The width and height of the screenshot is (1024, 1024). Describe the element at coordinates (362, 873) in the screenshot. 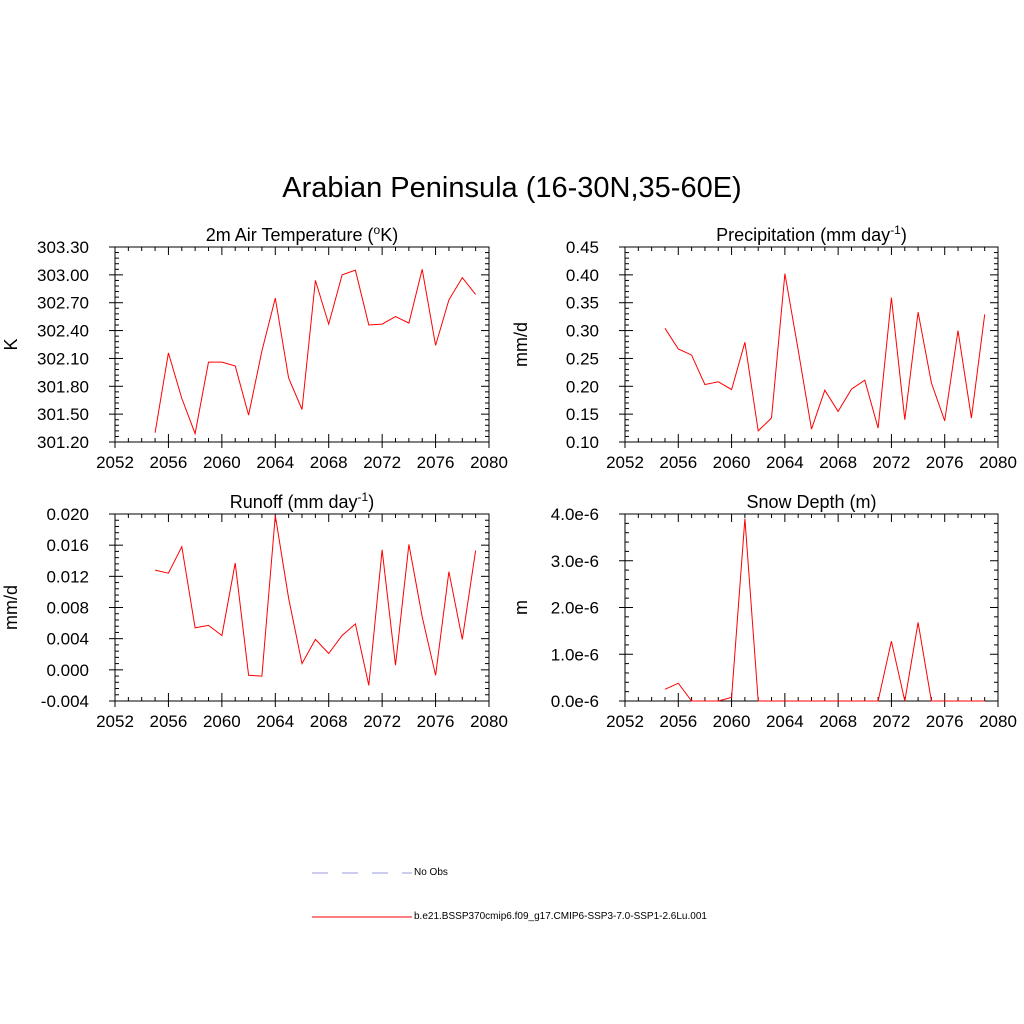

I see `legend-line-no-obs` at that location.